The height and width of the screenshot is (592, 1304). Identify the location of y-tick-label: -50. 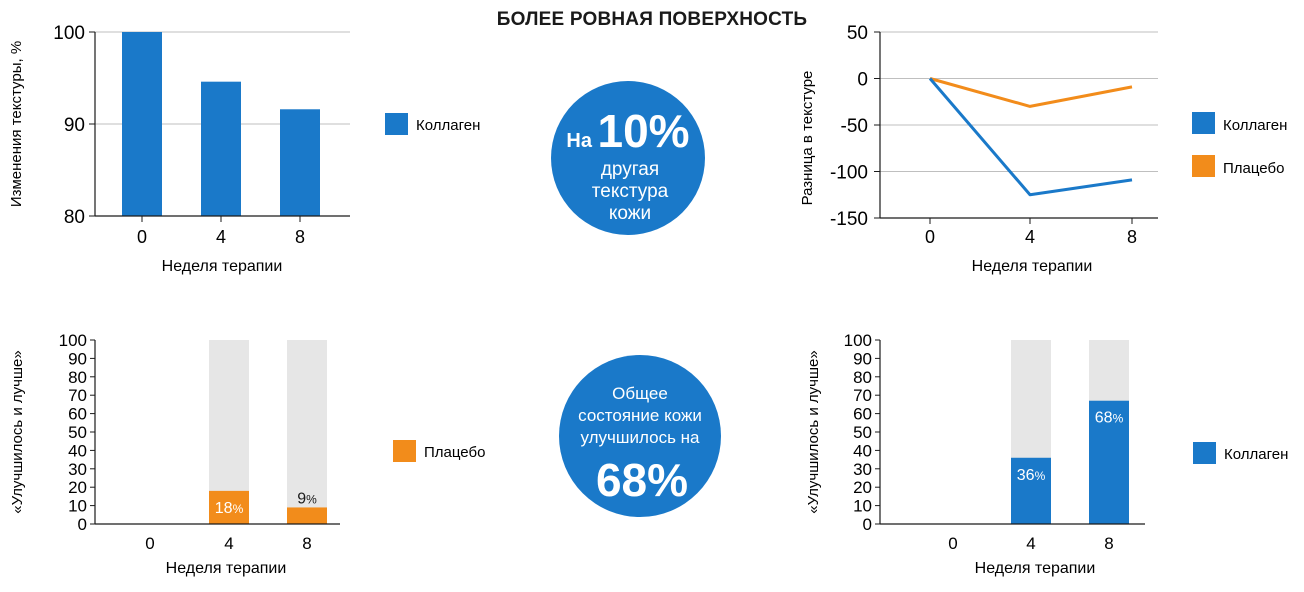
(854, 126).